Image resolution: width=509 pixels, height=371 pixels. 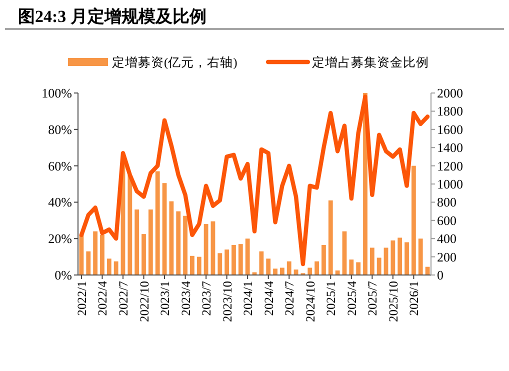 I want to click on x-tick-label: 2023/7, so click(x=207, y=298).